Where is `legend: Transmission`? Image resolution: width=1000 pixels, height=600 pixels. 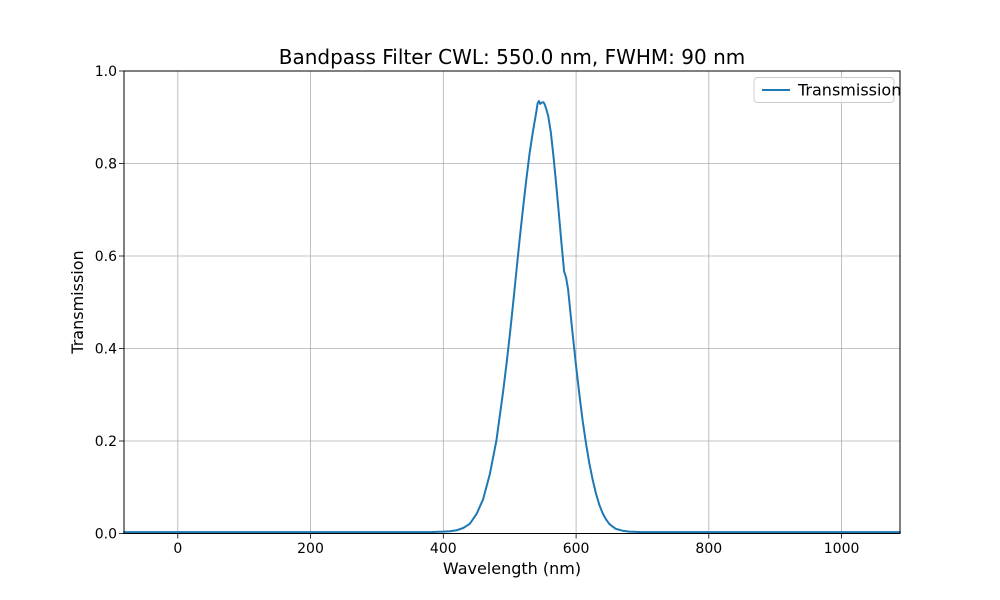
legend: Transmission is located at coordinates (827, 90).